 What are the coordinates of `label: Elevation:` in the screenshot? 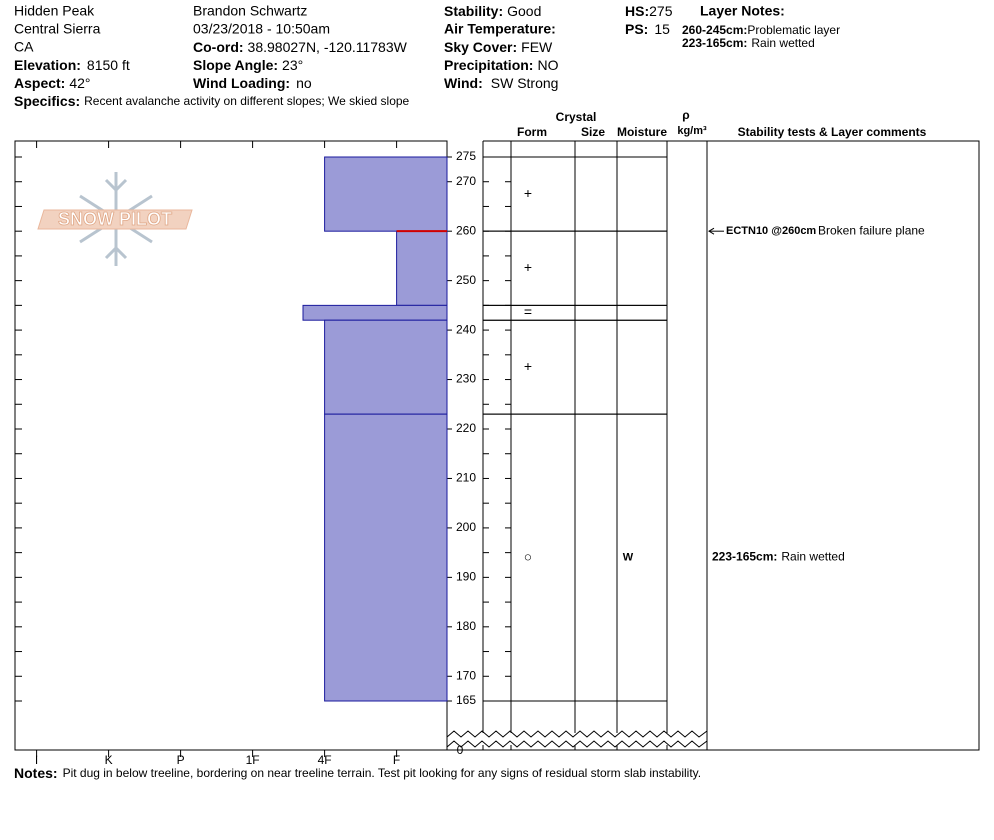 It's located at (47, 65).